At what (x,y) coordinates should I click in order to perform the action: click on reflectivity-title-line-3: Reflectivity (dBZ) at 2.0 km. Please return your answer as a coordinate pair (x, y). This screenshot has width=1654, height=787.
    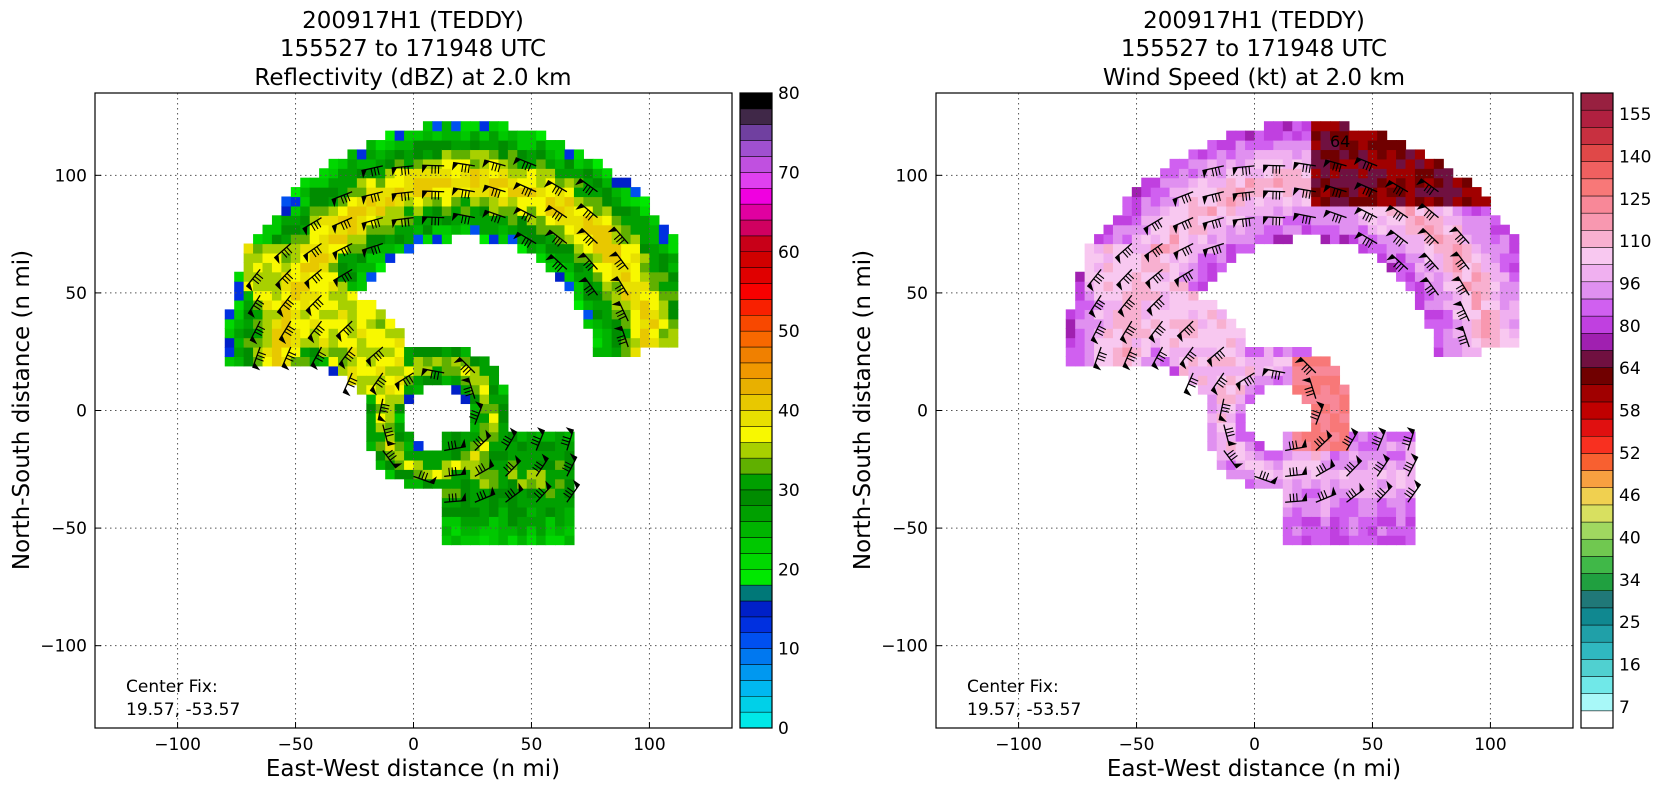
    Looking at the image, I should click on (412, 78).